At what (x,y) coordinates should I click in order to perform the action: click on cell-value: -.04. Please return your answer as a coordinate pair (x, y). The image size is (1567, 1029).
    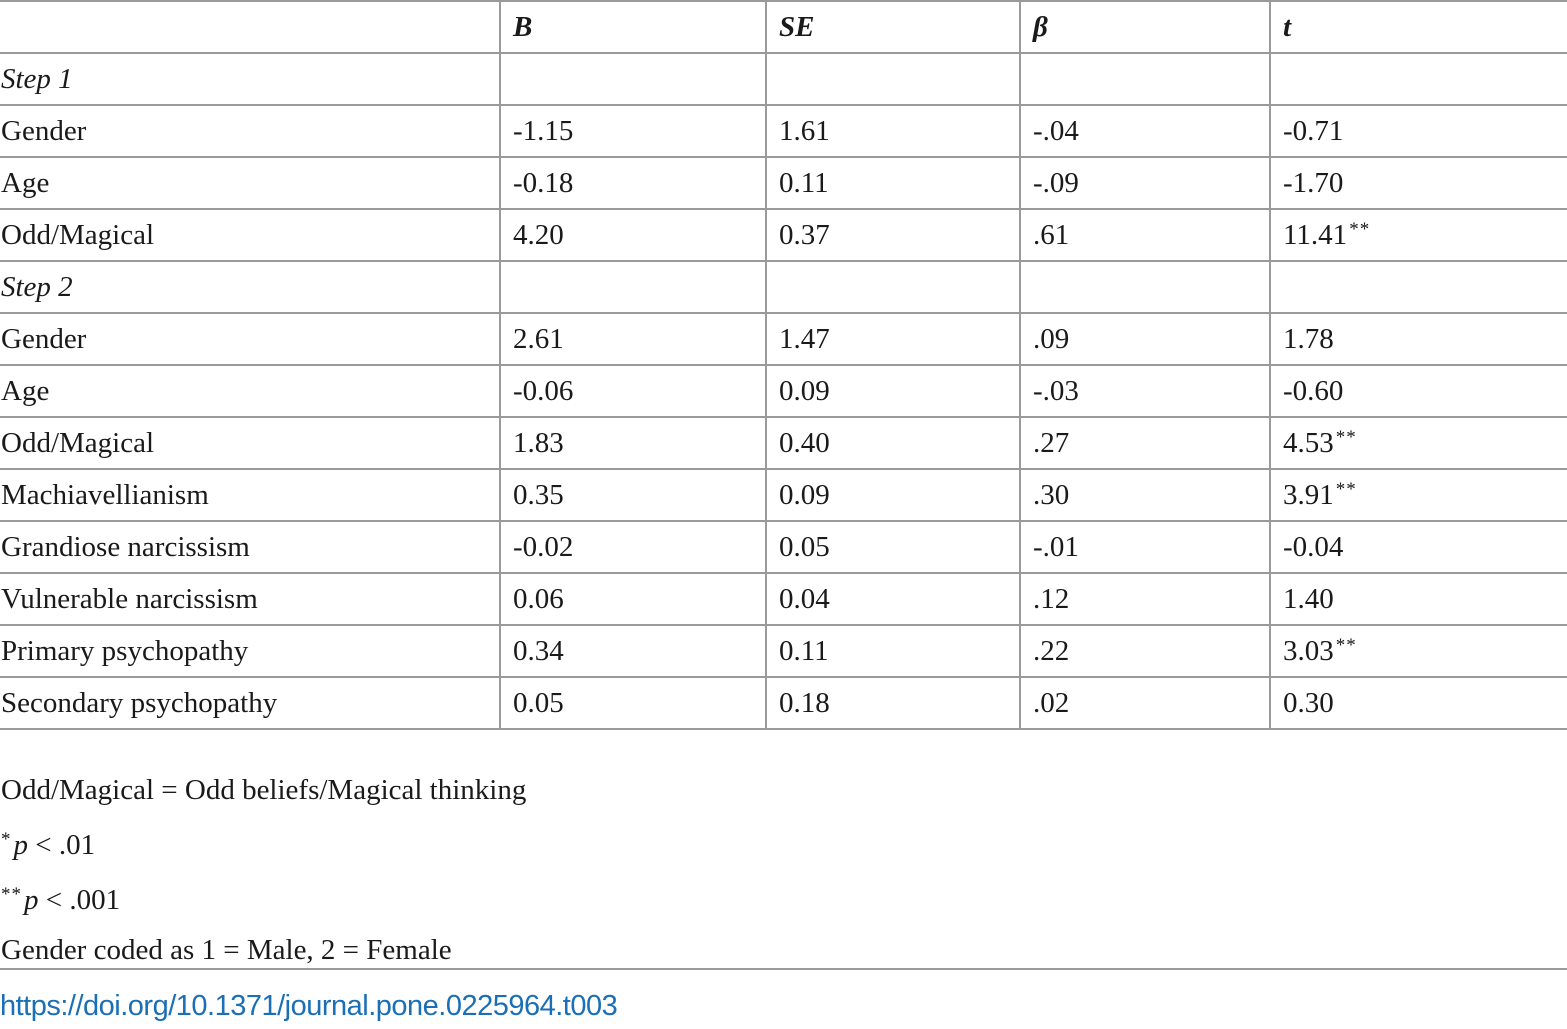
    Looking at the image, I should click on (1056, 130).